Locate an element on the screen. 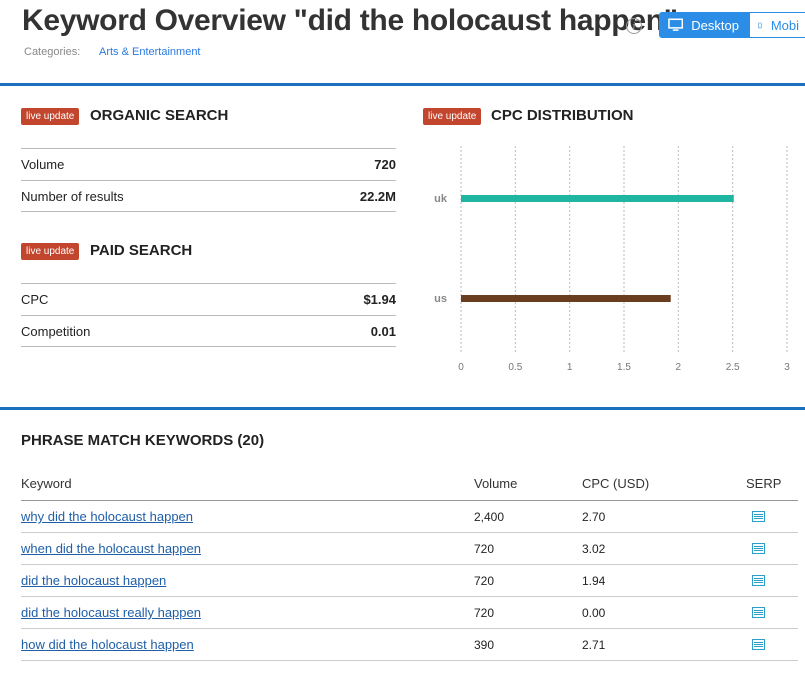 The height and width of the screenshot is (674, 805). paid-cpc-value: $1.94 is located at coordinates (379, 299).